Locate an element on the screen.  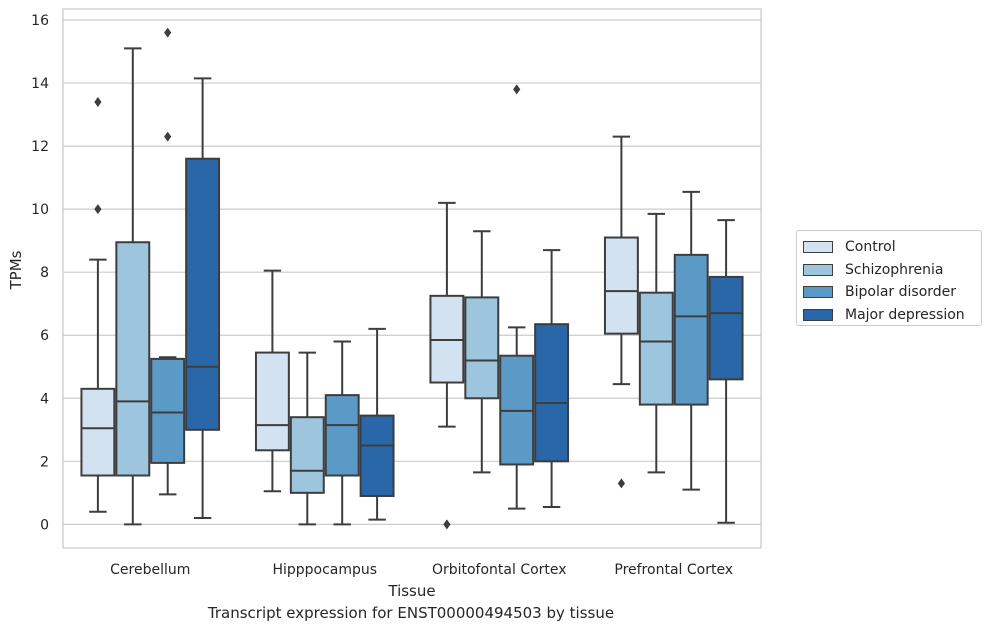
y-tick-label: 6 is located at coordinates (44, 336).